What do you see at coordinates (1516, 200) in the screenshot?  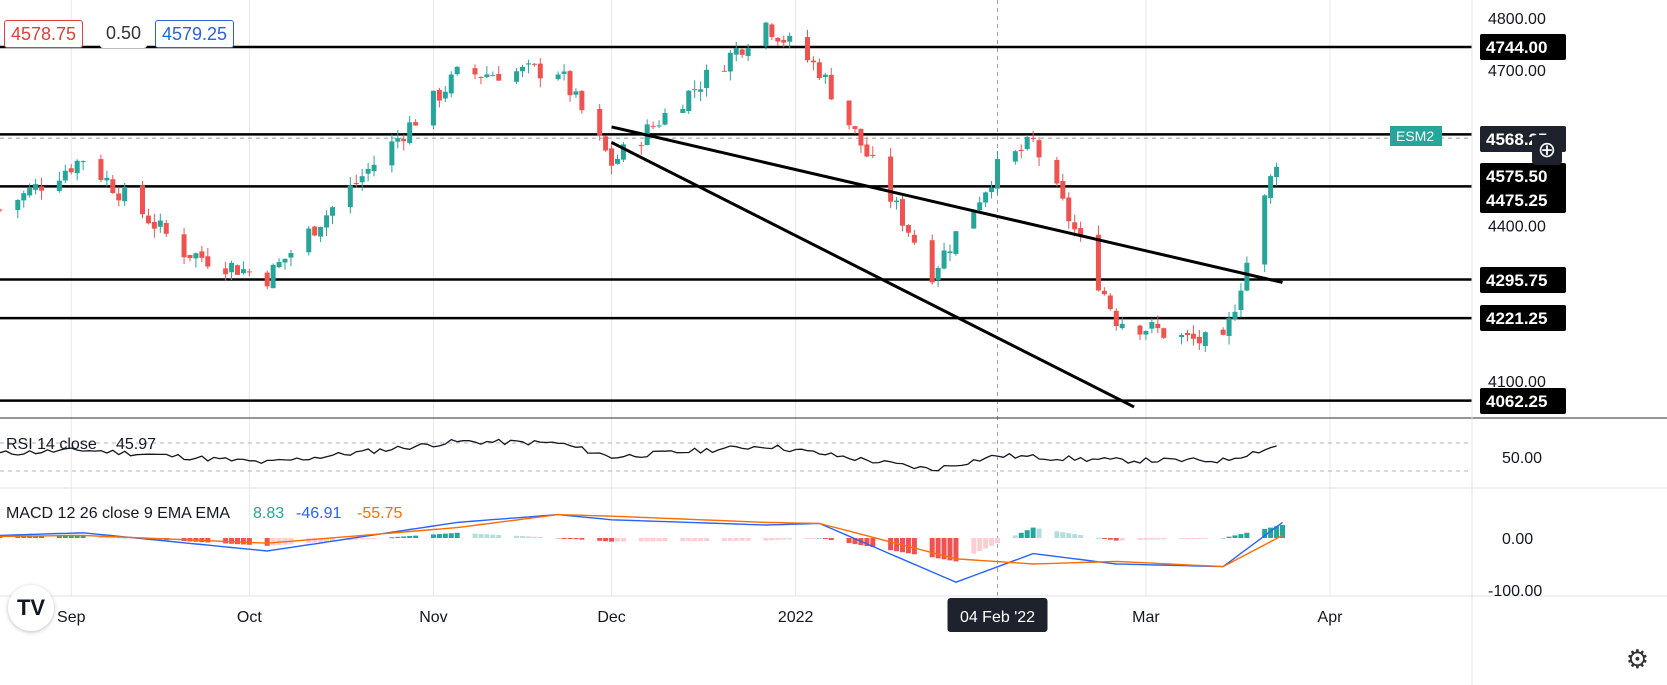 I see `price-label: 4475.25` at bounding box center [1516, 200].